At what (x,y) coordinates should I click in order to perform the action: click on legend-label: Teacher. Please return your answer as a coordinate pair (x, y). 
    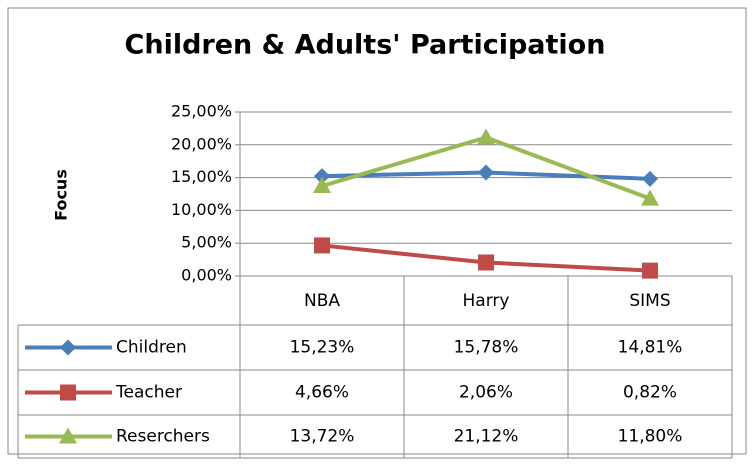
    Looking at the image, I should click on (148, 393).